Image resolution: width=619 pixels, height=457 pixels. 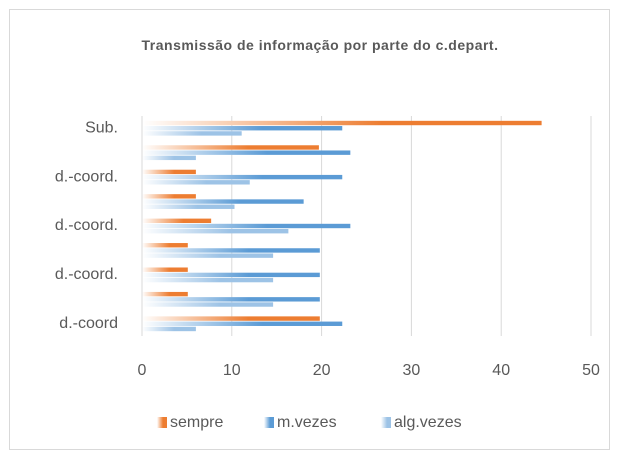 What do you see at coordinates (591, 370) in the screenshot?
I see `x-tick-label: 50` at bounding box center [591, 370].